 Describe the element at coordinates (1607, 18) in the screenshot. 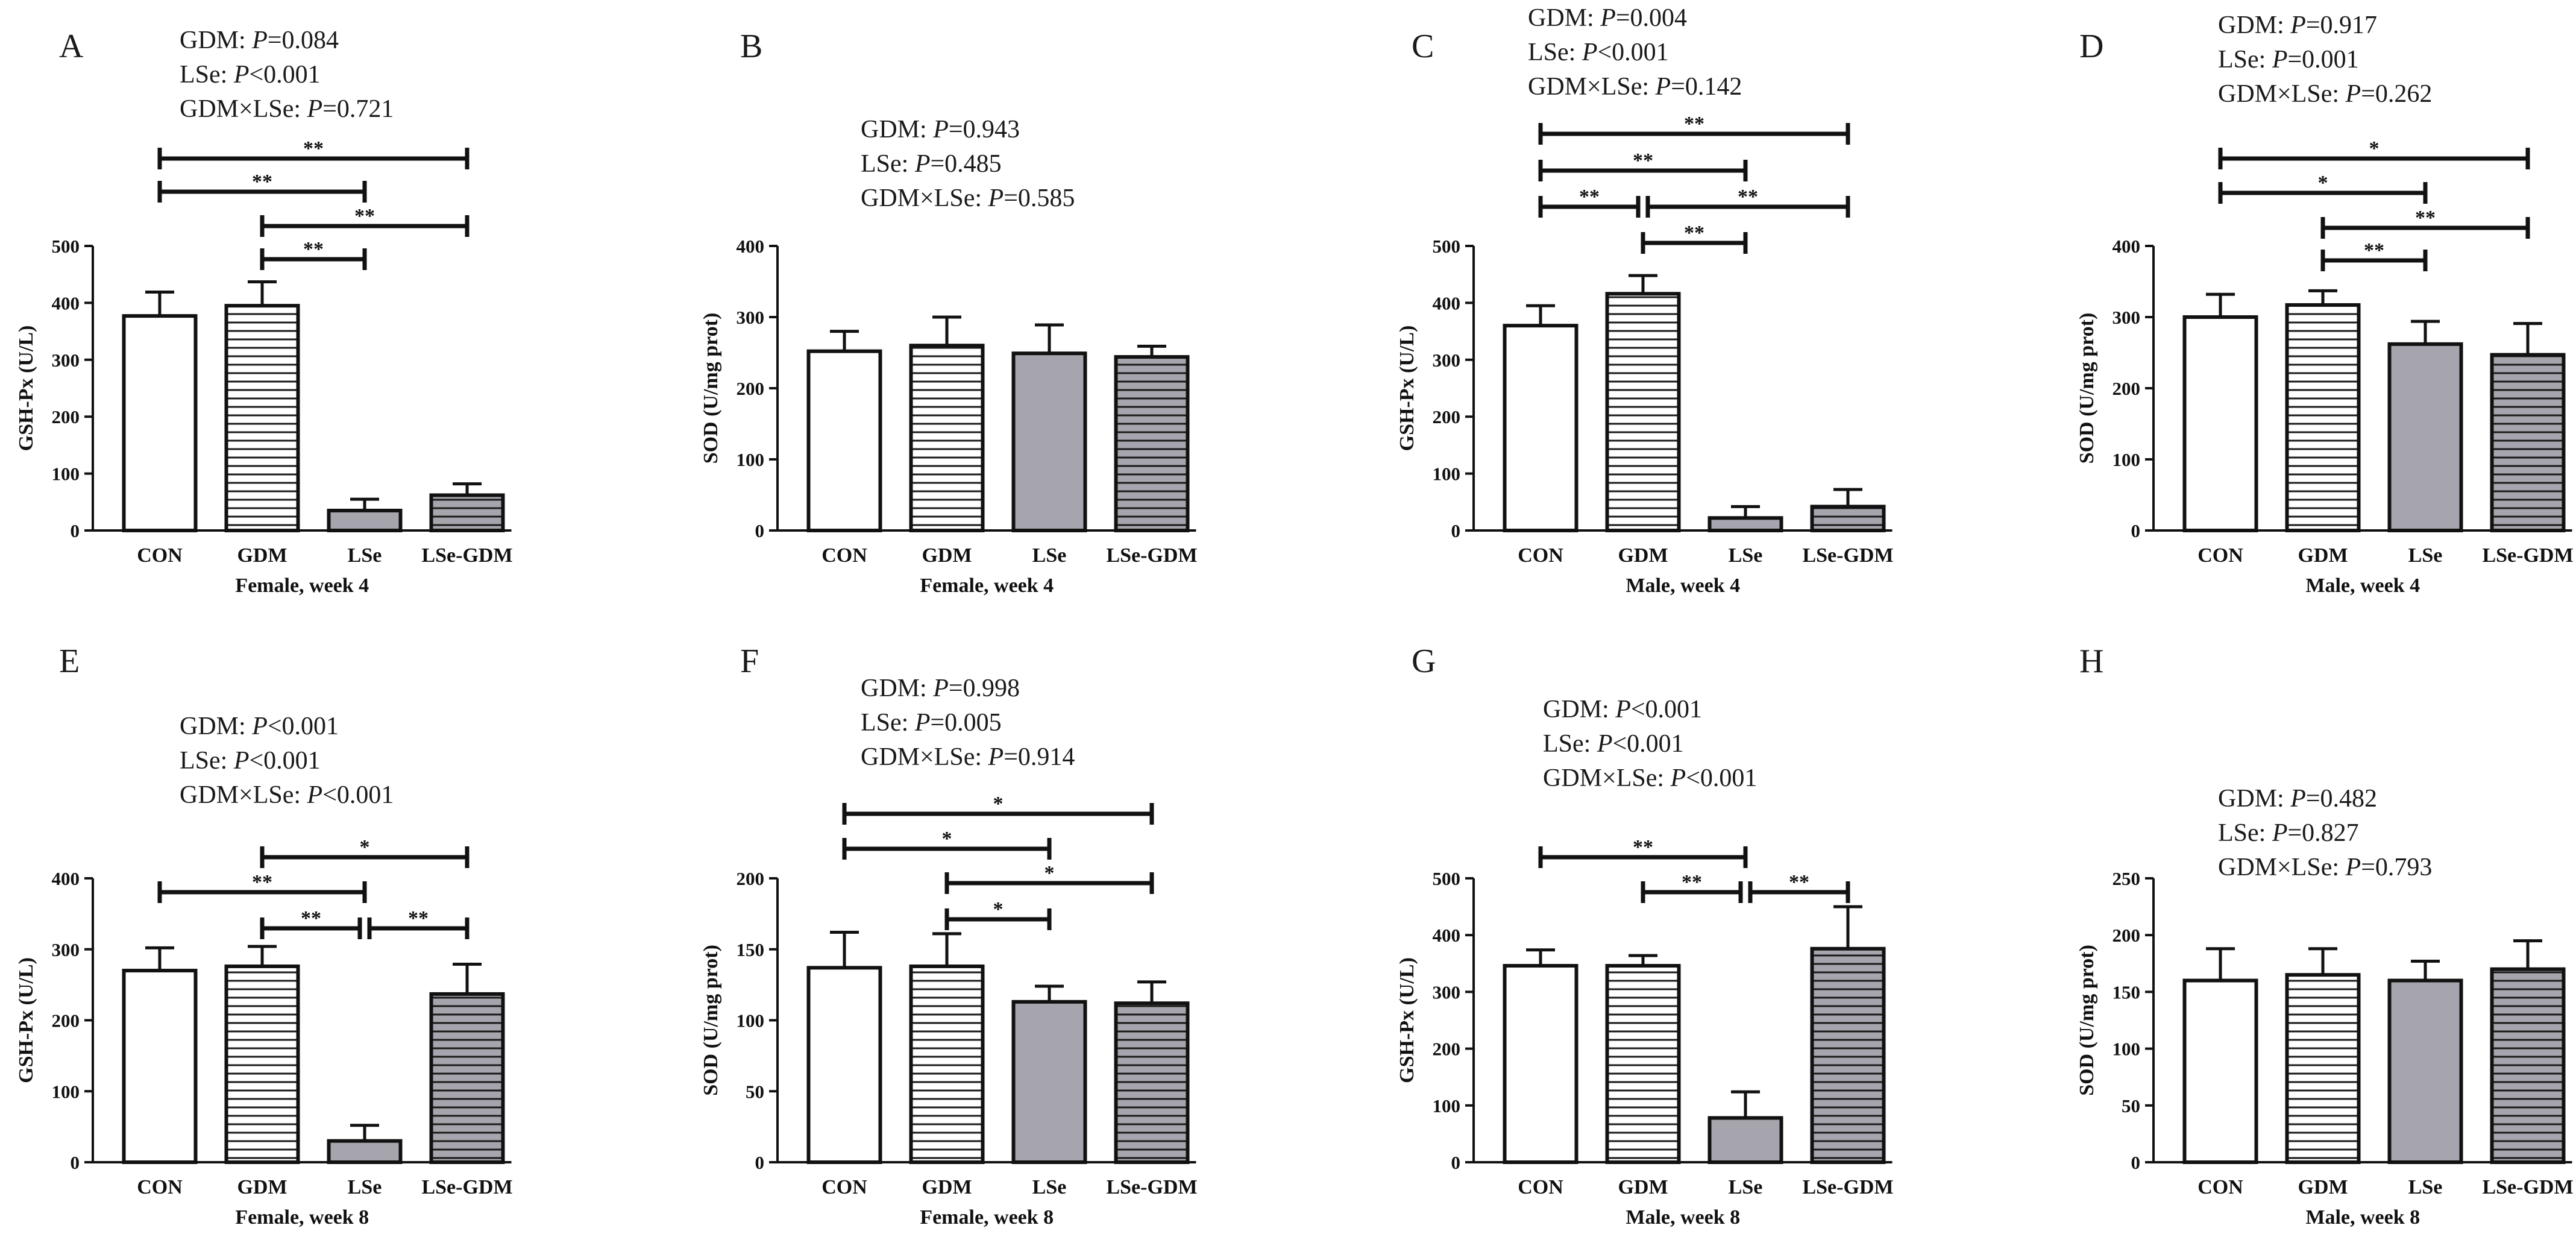

I see `stats-line: GDM: P=0.004` at that location.